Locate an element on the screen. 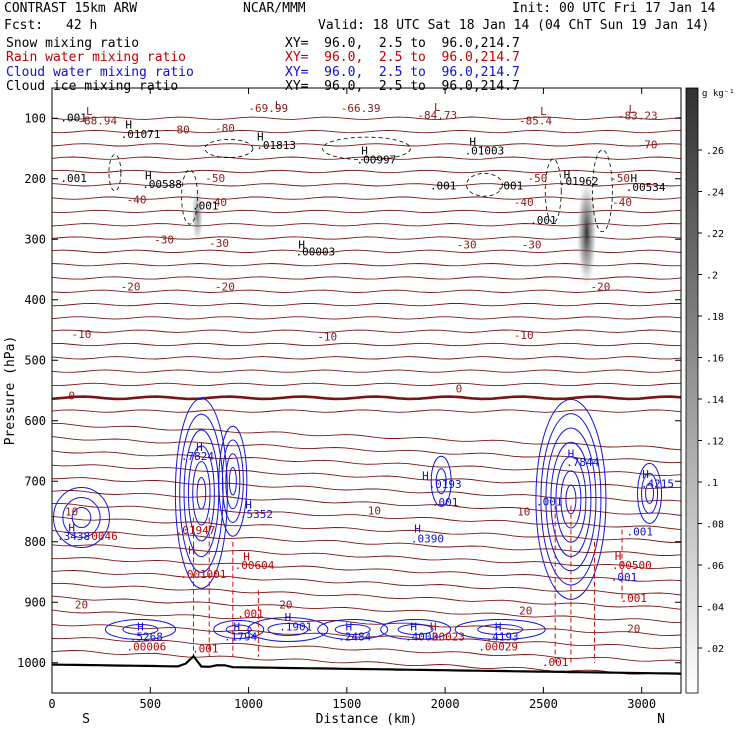  max-label: .00997 is located at coordinates (376, 160).